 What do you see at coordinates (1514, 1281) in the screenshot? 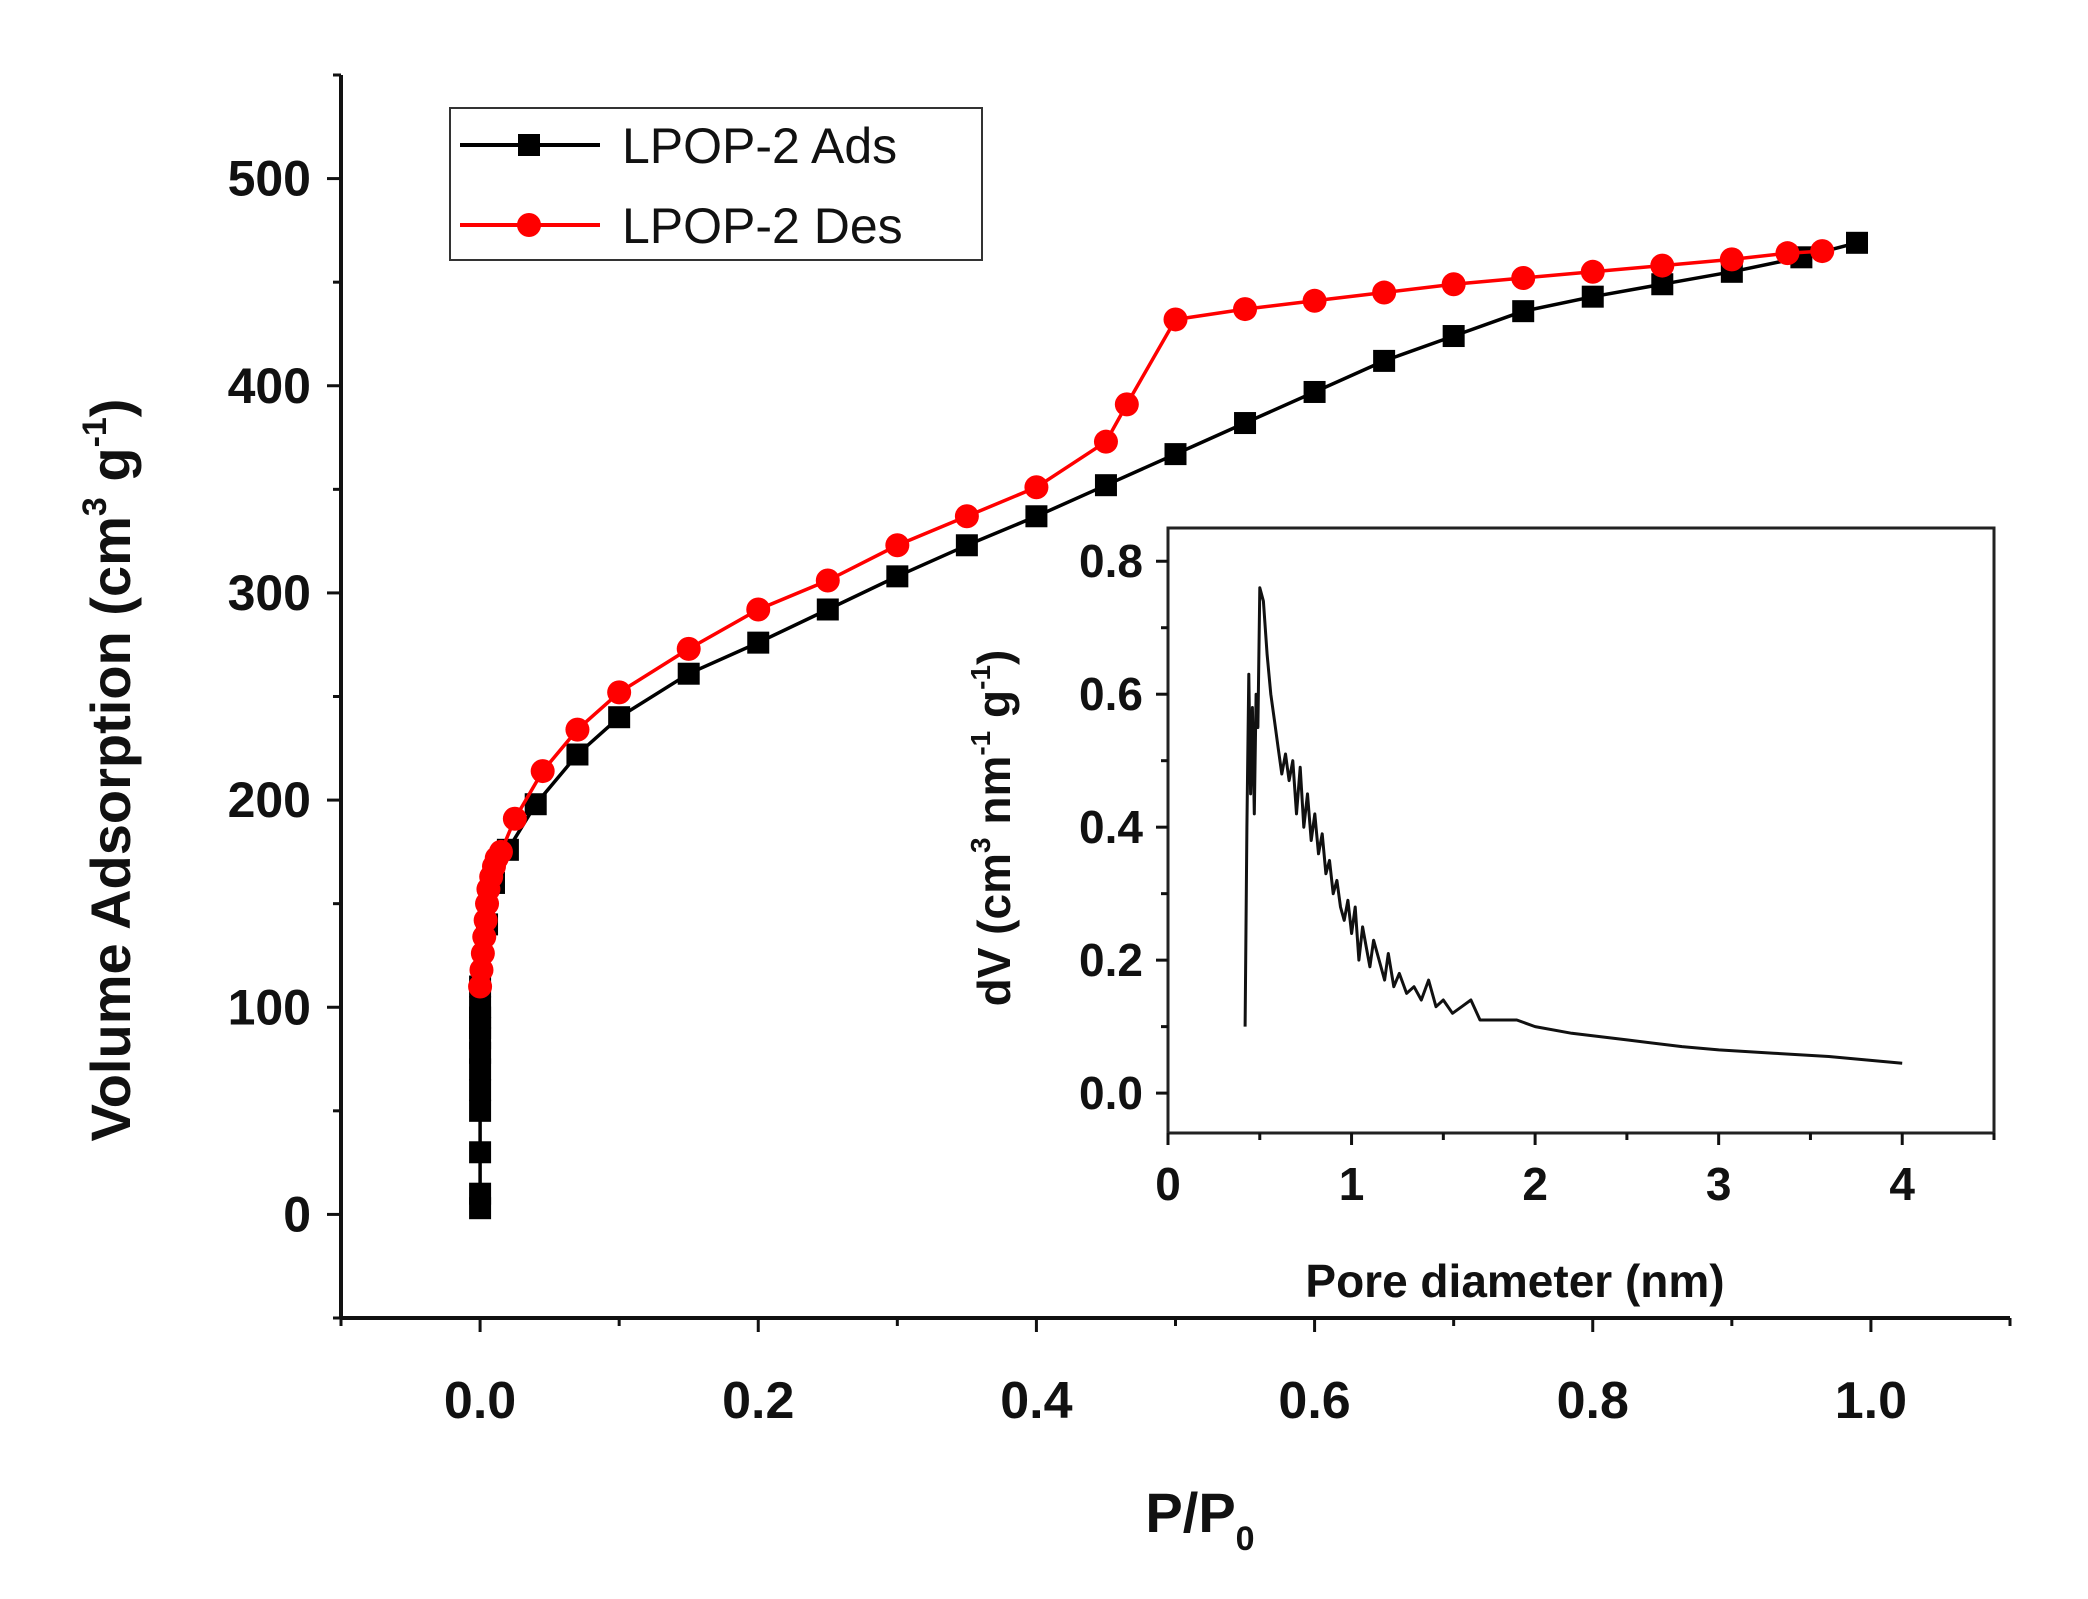
I see `inset-x-axis-title: Pore diameter (nm)` at bounding box center [1514, 1281].